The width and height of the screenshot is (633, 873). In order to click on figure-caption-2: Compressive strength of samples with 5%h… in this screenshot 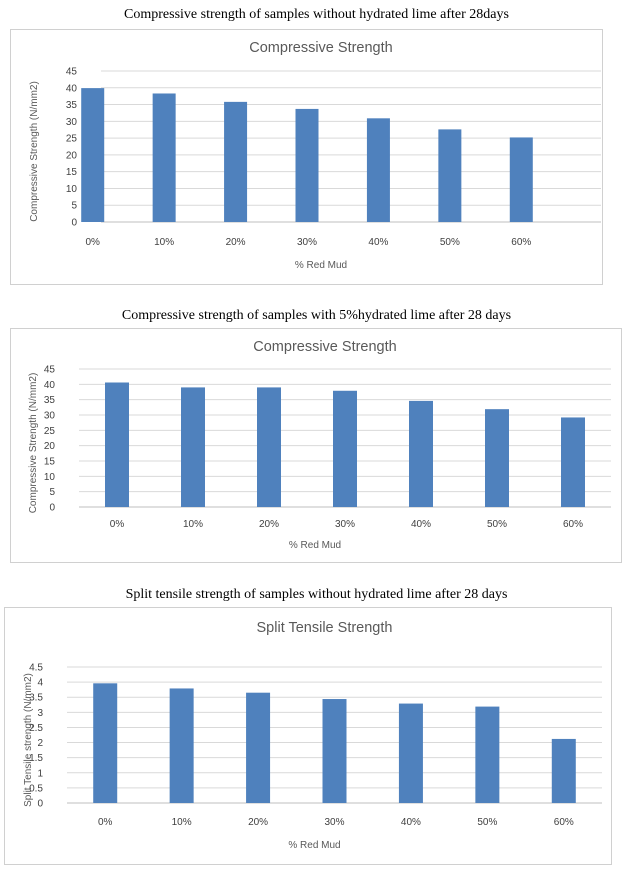, I will do `click(316, 315)`.